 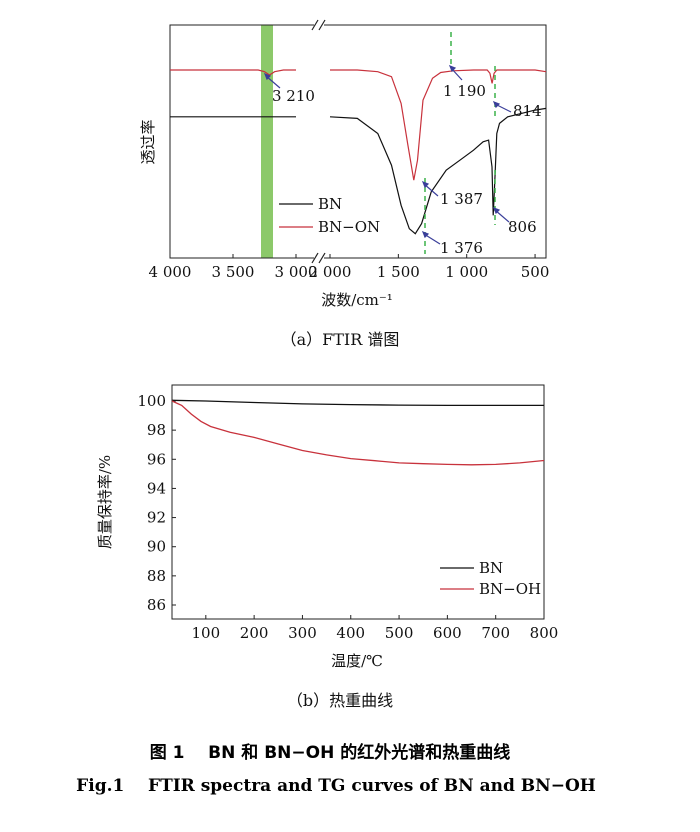 What do you see at coordinates (510, 589) in the screenshot?
I see `legend-bnoh-label: BN−OH` at bounding box center [510, 589].